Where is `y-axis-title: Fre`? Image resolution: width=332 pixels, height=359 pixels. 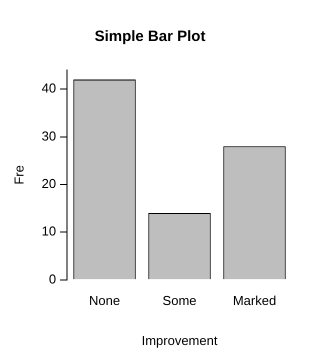
y-axis-title: Fre is located at coordinates (18, 175).